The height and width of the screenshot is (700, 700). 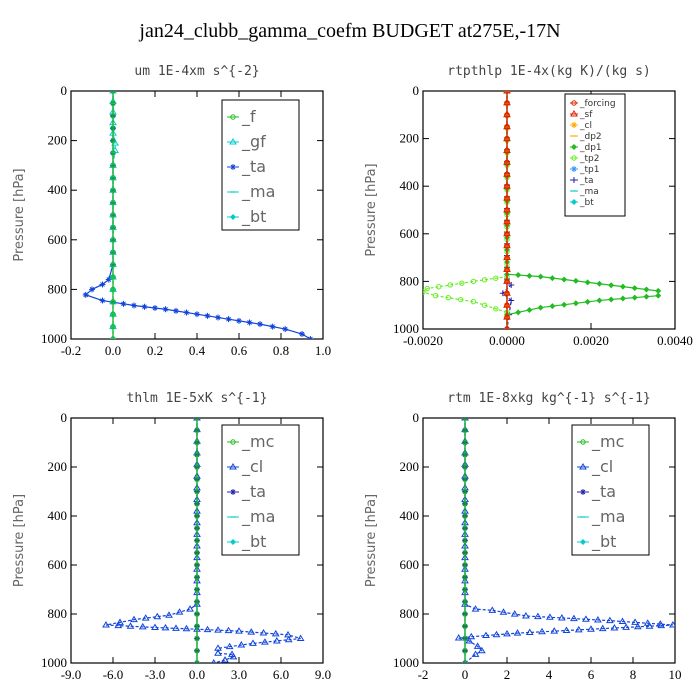 What do you see at coordinates (597, 104) in the screenshot?
I see `legend-entry: _forcing` at bounding box center [597, 104].